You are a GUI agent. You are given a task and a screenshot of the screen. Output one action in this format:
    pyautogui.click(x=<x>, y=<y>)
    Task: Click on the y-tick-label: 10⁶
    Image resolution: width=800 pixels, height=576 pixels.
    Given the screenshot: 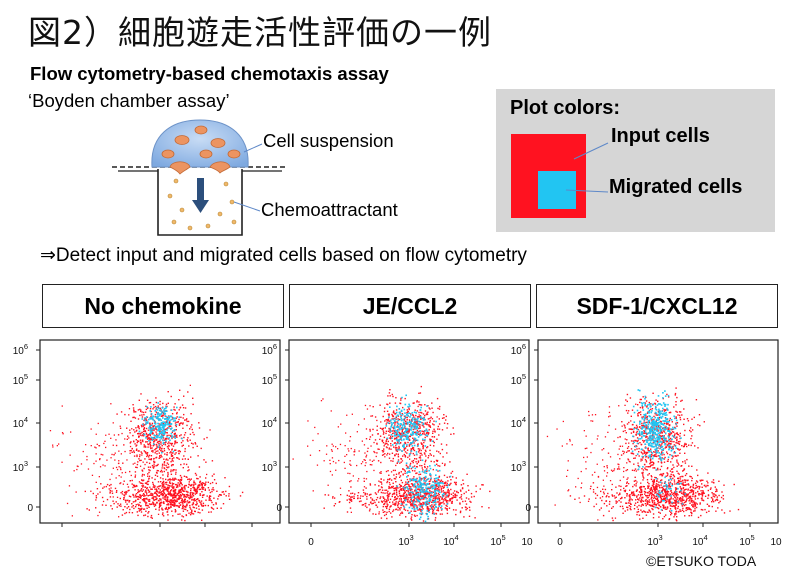 What is the action you would take?
    pyautogui.click(x=20, y=349)
    